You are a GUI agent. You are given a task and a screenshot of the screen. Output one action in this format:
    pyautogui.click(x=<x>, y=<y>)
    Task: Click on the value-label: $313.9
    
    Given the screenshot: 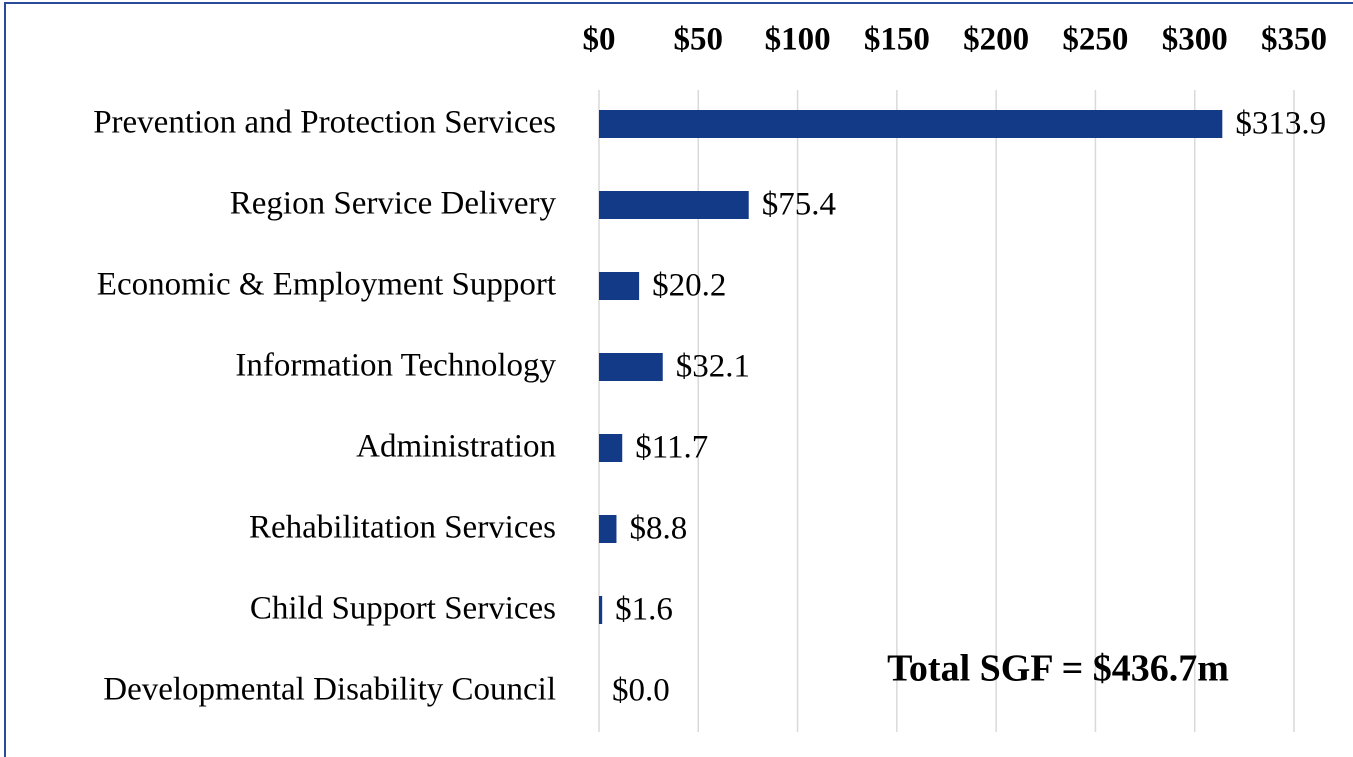 What is the action you would take?
    pyautogui.click(x=1280, y=124)
    